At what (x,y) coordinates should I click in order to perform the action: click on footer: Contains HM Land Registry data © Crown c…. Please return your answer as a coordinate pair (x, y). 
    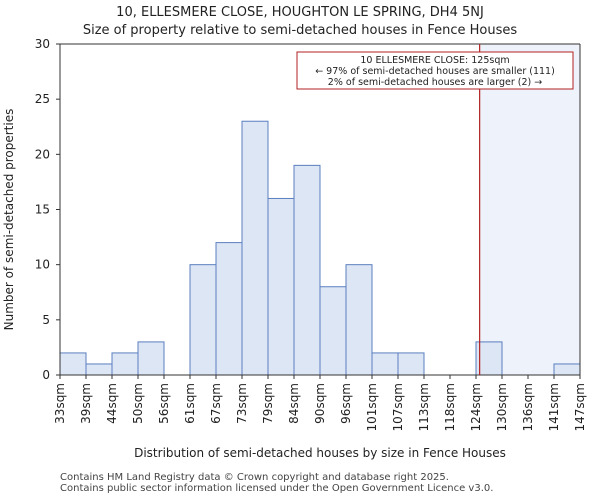
    Looking at the image, I should click on (276, 483).